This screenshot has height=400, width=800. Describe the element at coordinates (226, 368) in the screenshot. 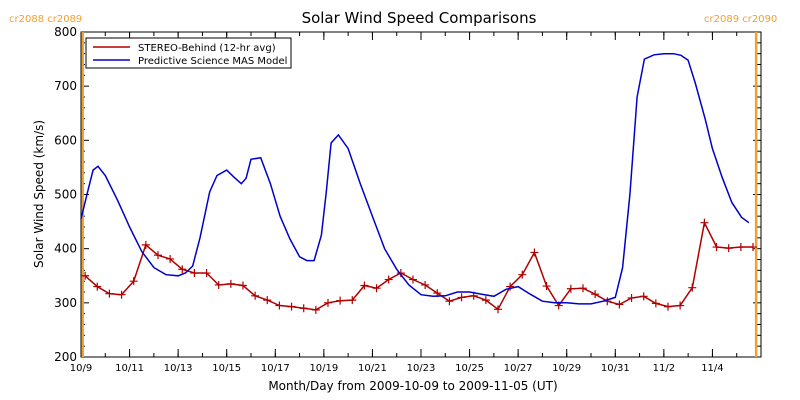

I see `x-tick-label: 10/15` at that location.